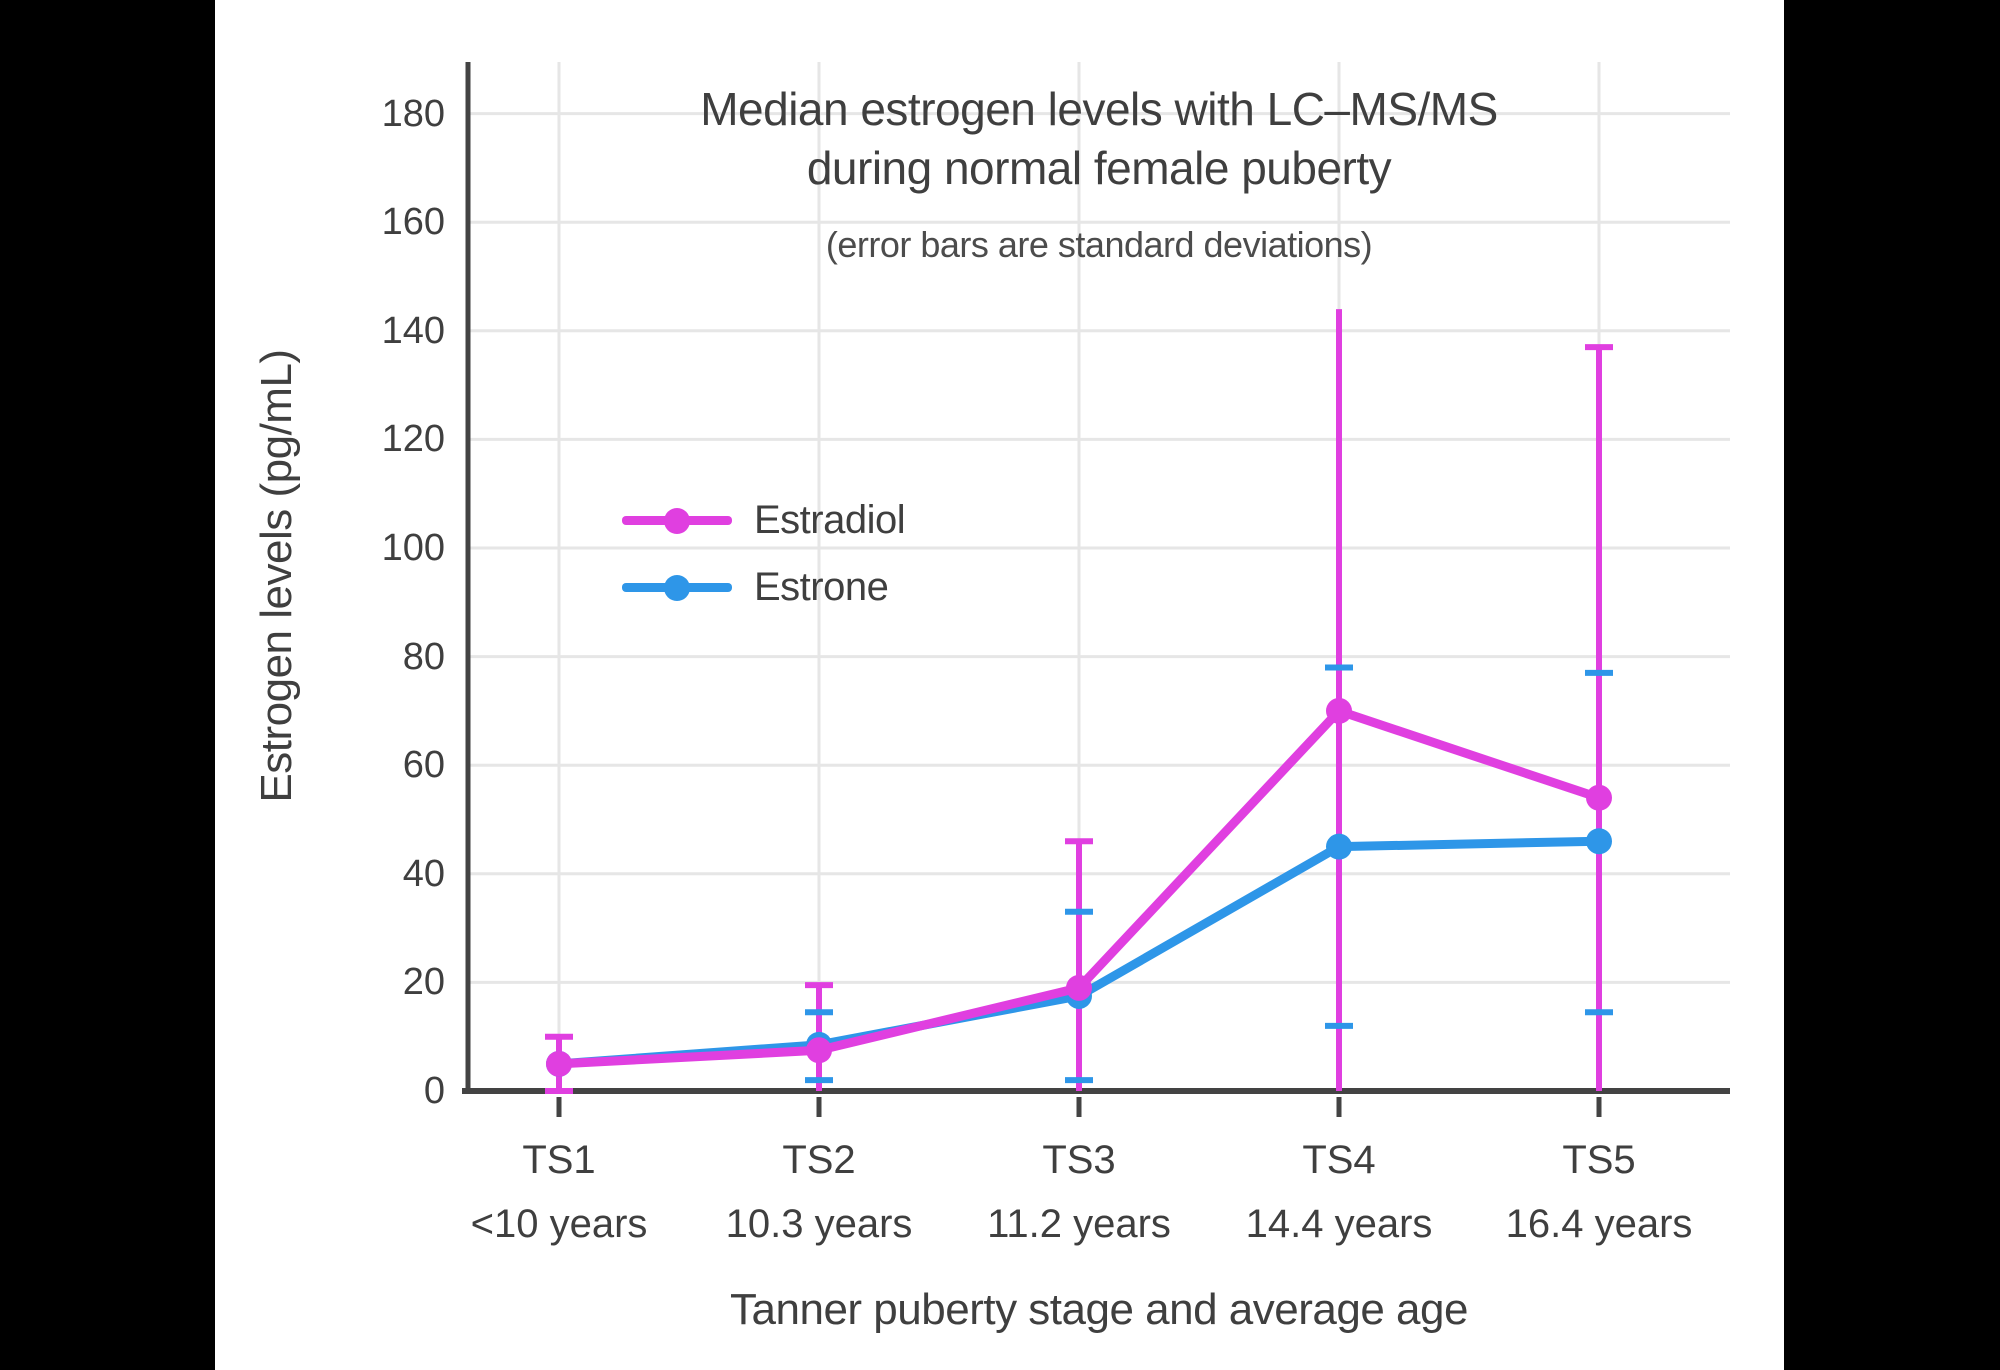  What do you see at coordinates (423, 982) in the screenshot?
I see `y-tick-label: 20` at bounding box center [423, 982].